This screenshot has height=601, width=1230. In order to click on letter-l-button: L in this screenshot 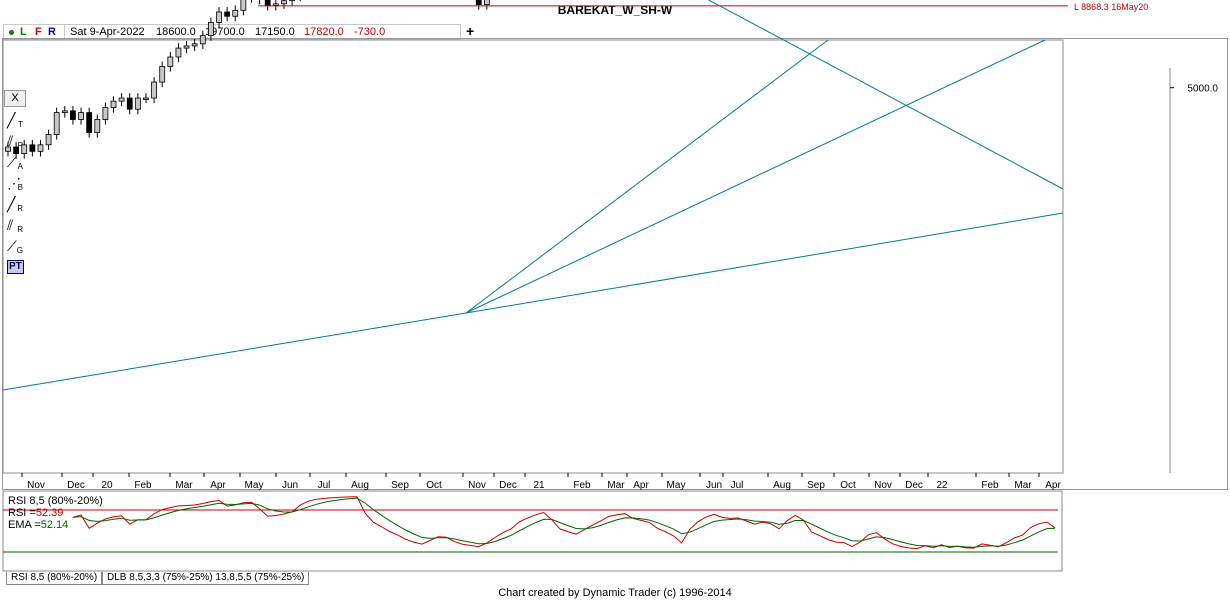, I will do `click(23, 32)`.